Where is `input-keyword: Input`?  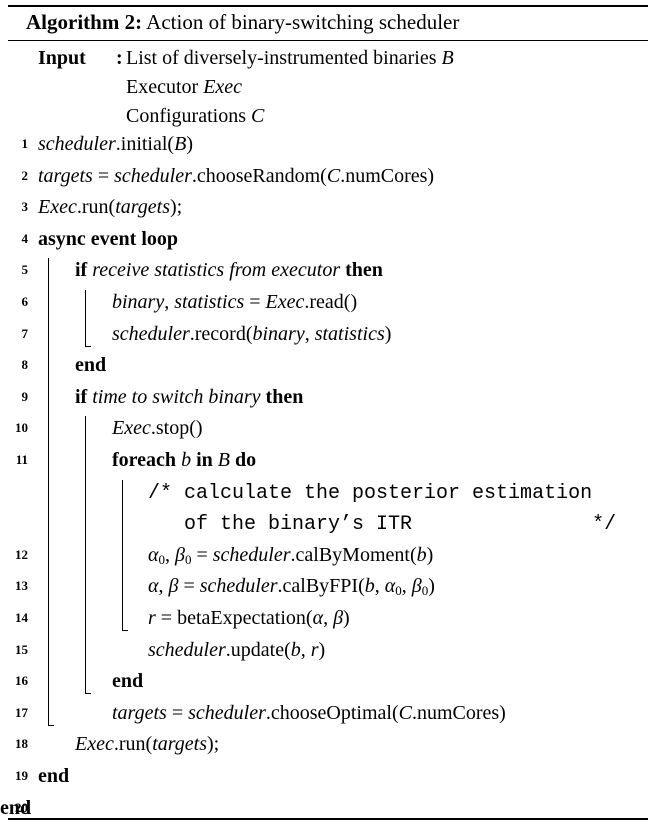 input-keyword: Input is located at coordinates (62, 58).